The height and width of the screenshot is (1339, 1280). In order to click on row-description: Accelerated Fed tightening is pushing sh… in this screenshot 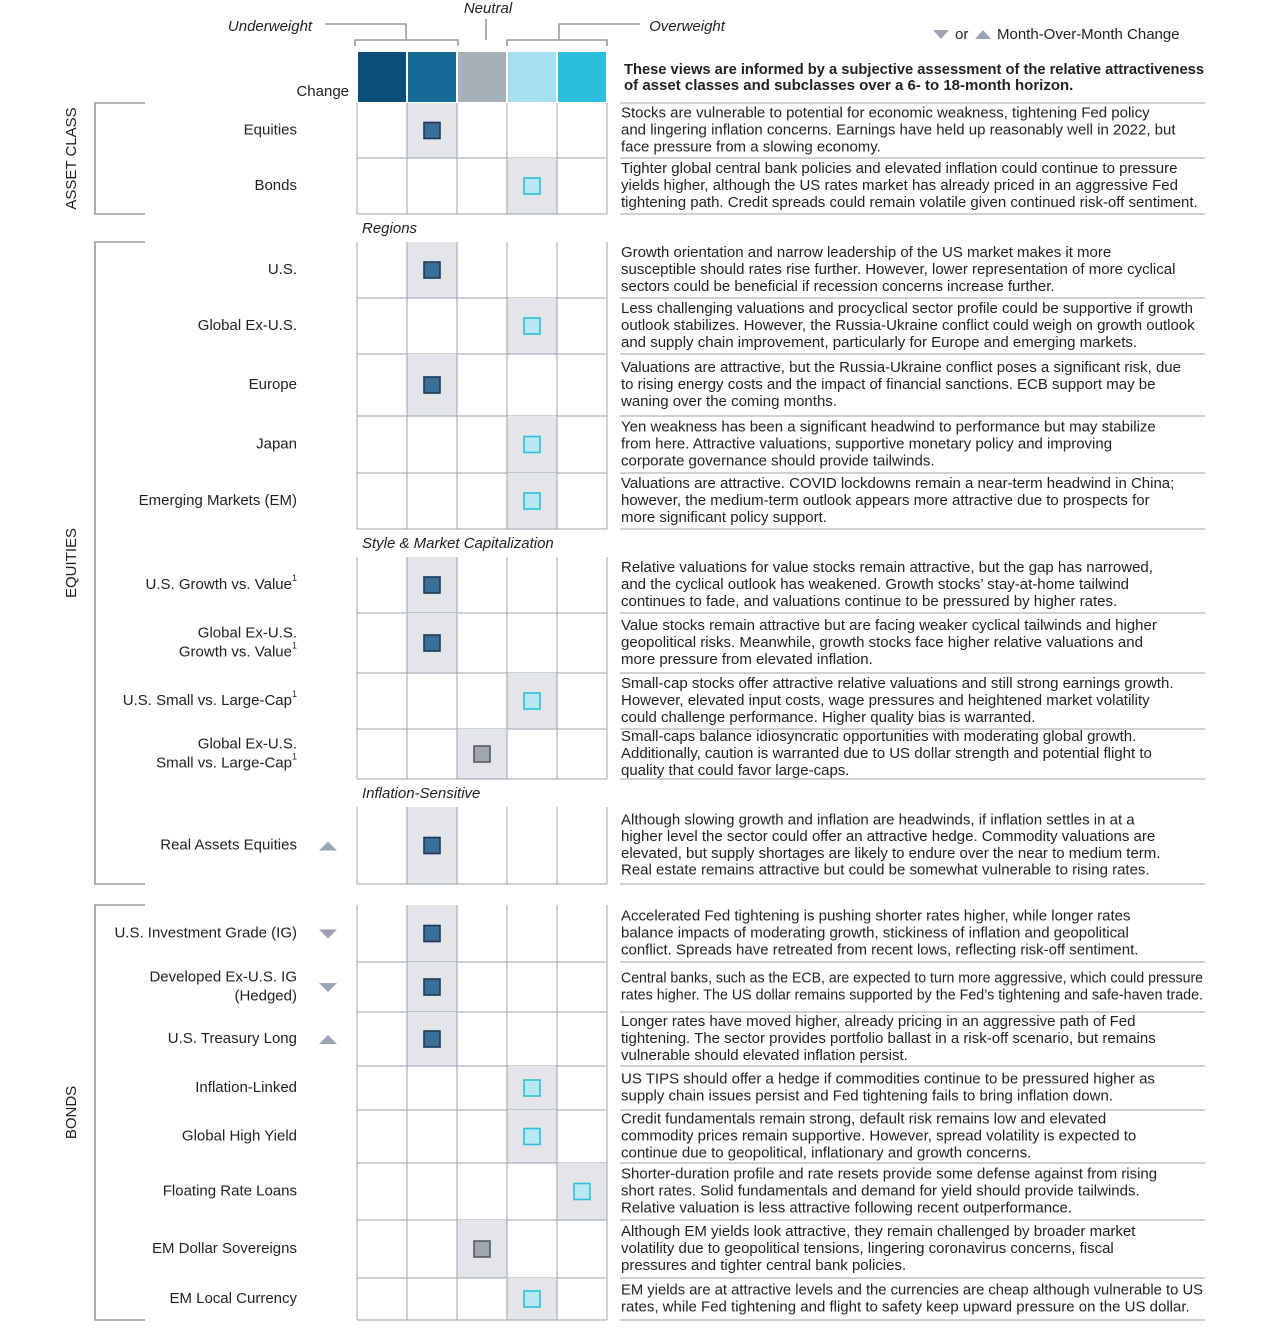, I will do `click(875, 916)`.